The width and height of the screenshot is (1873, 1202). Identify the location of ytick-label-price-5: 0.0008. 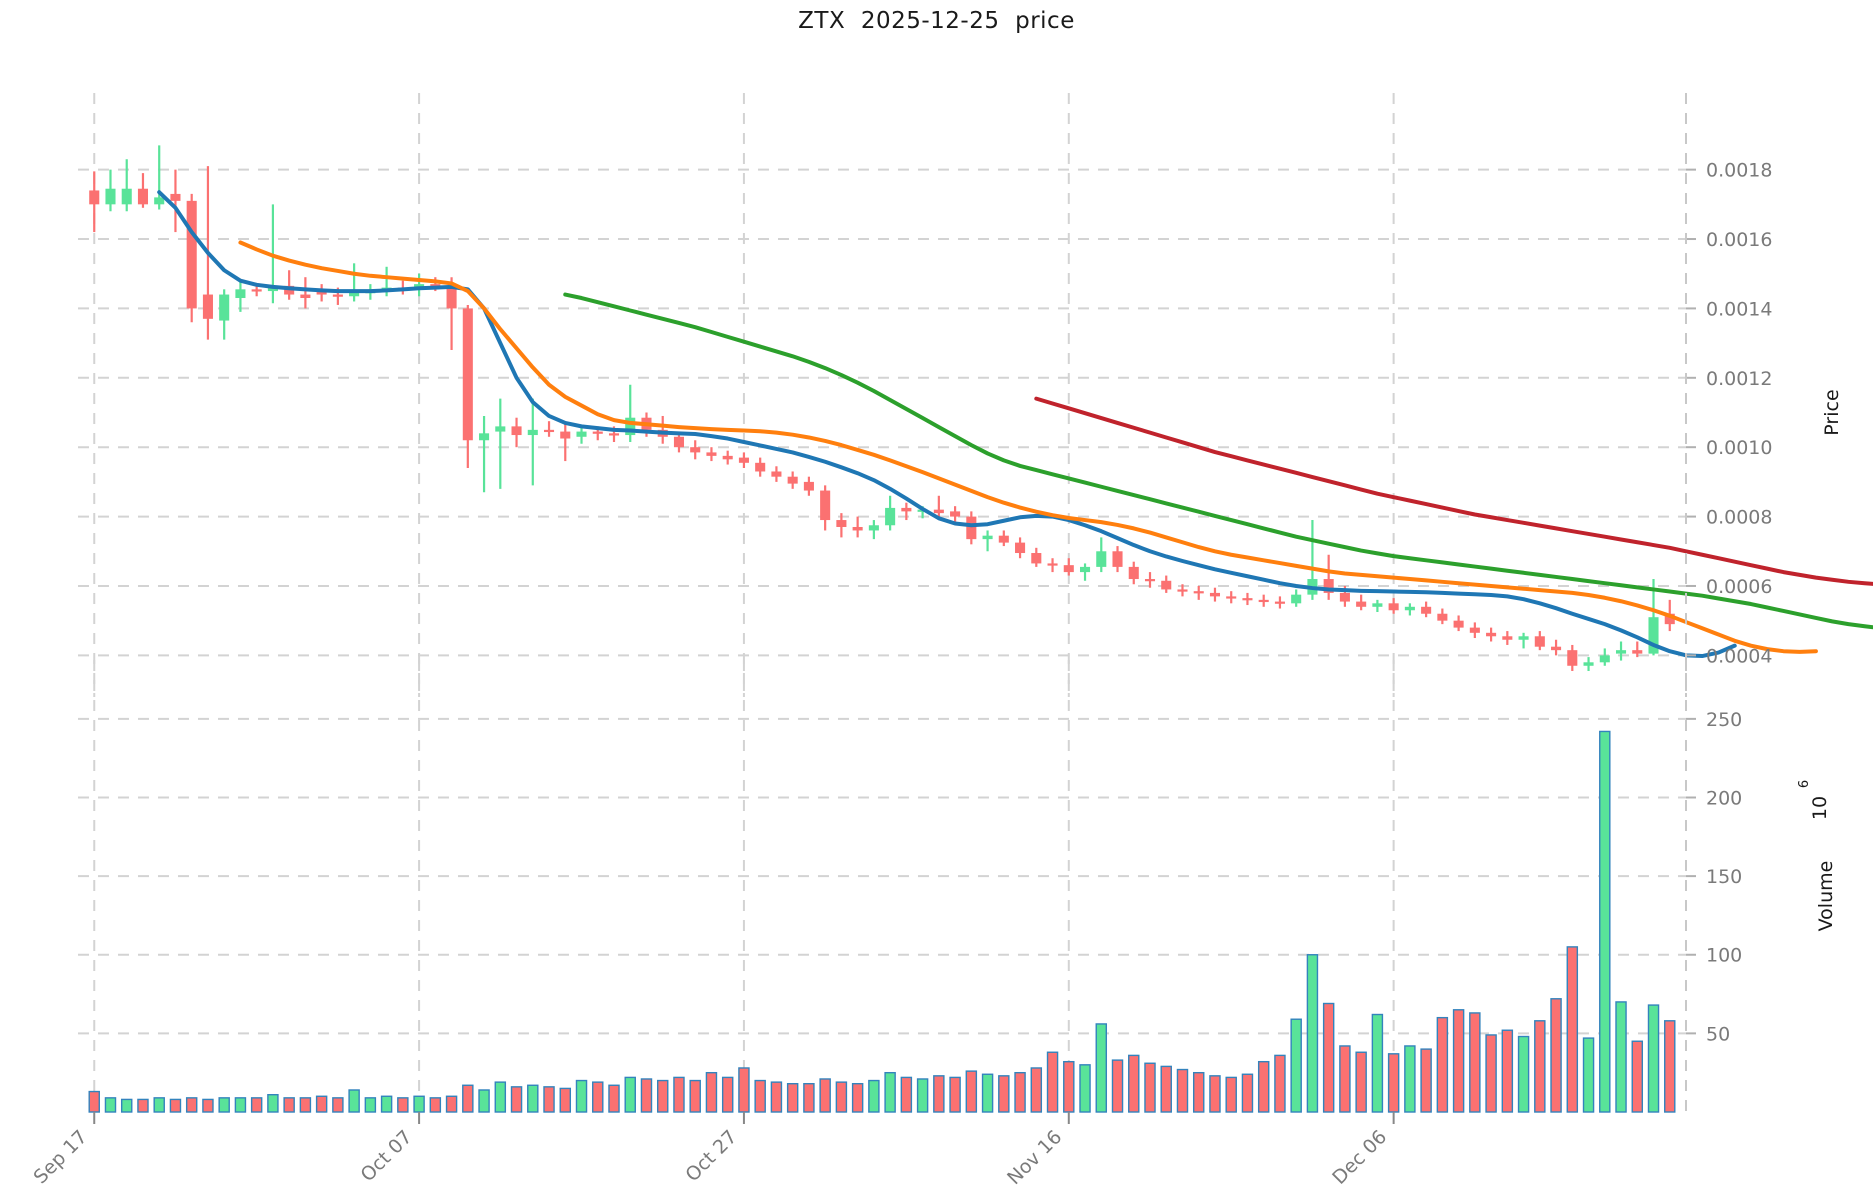
(1739, 518).